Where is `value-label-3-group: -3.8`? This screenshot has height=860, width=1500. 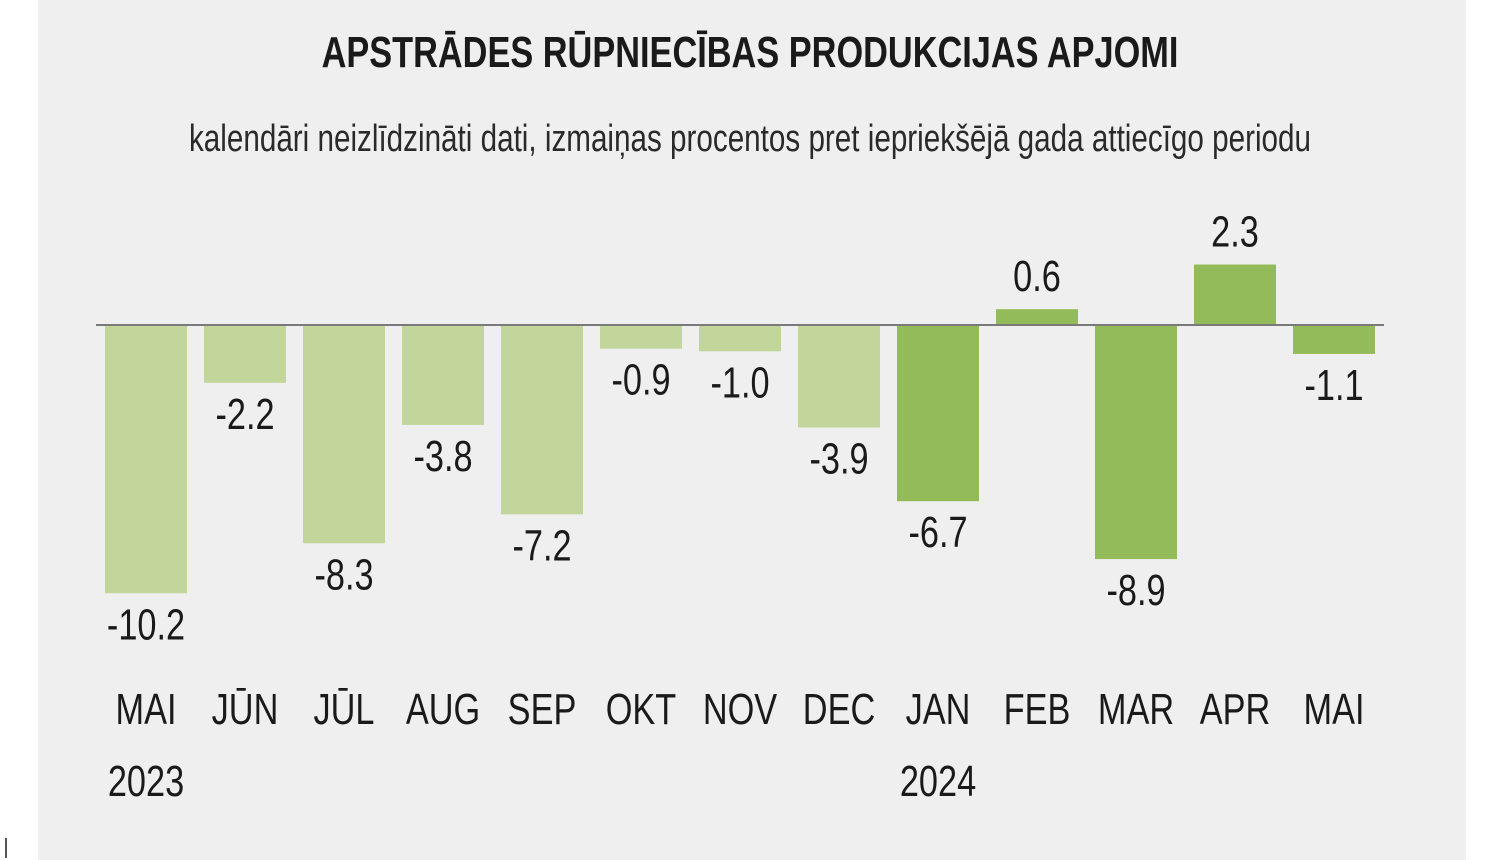
value-label-3-group: -3.8 is located at coordinates (442, 456).